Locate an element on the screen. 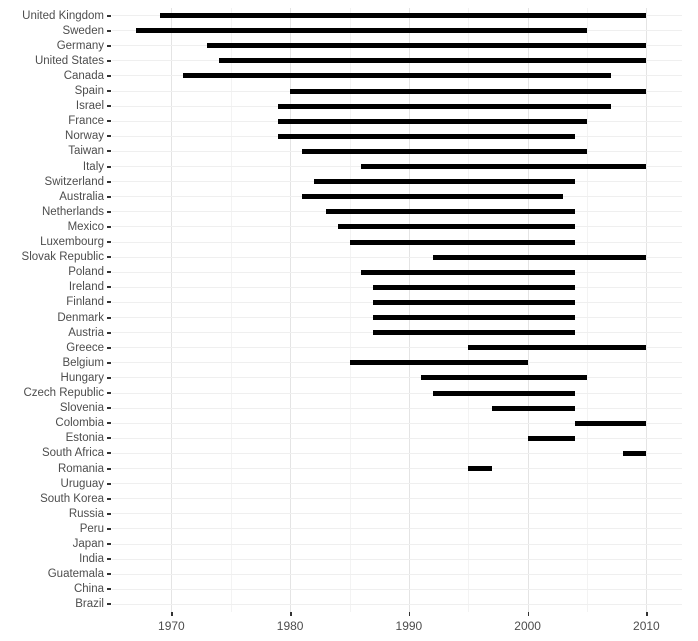 This screenshot has height=641, width=698. country-label: Greece is located at coordinates (85, 347).